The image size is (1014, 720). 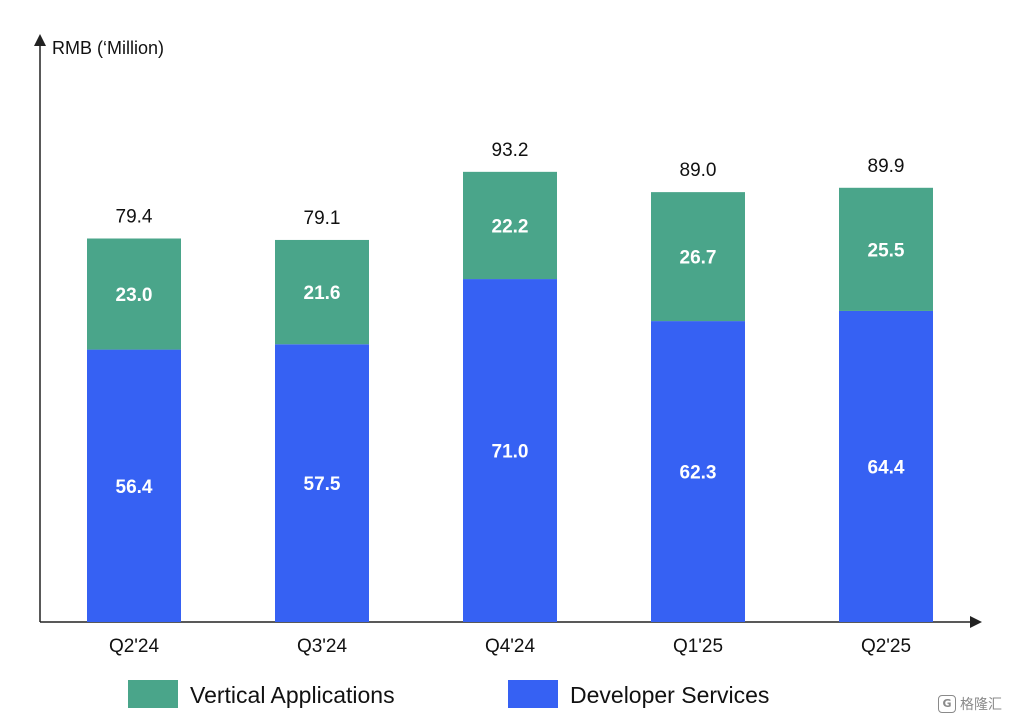 What do you see at coordinates (669, 695) in the screenshot?
I see `legend-label: Developer Services` at bounding box center [669, 695].